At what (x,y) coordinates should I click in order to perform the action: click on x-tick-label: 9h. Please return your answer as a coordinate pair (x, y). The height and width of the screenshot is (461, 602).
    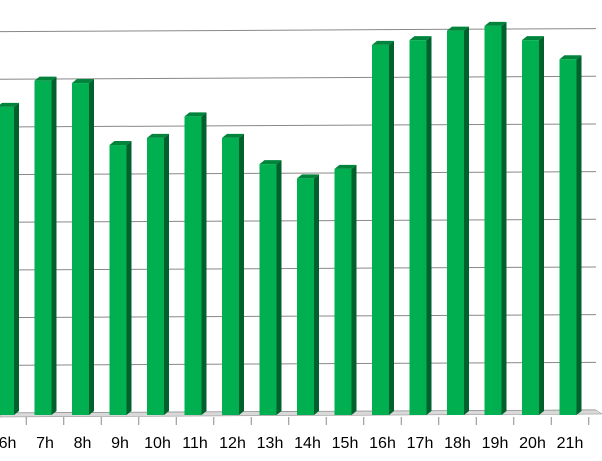
    Looking at the image, I should click on (120, 443).